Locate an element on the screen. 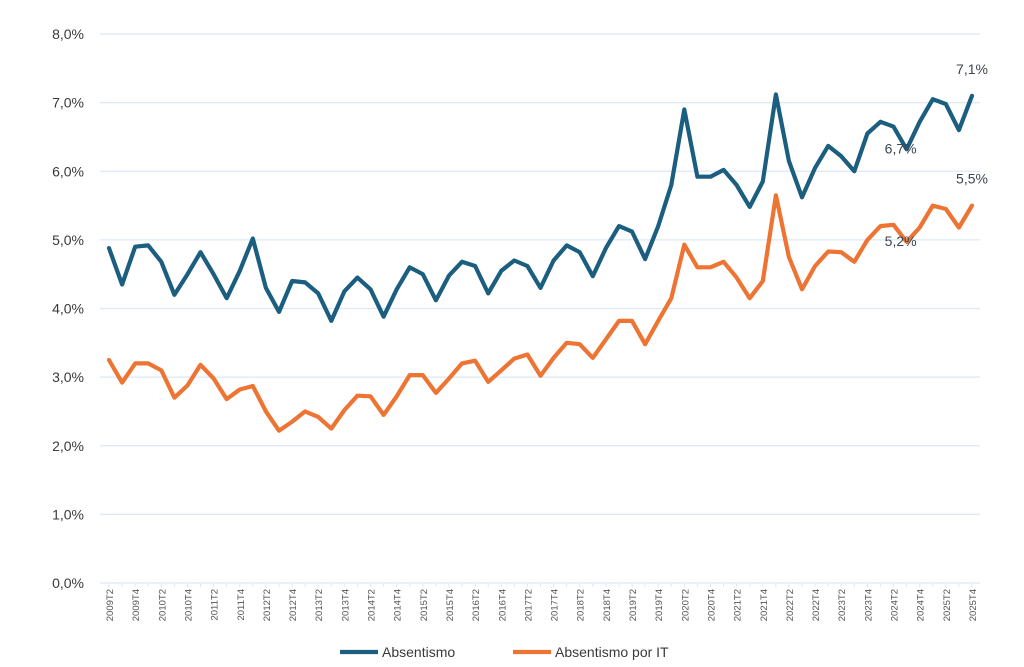 The height and width of the screenshot is (667, 1024). x-tick-label: 2012T2 is located at coordinates (267, 605).